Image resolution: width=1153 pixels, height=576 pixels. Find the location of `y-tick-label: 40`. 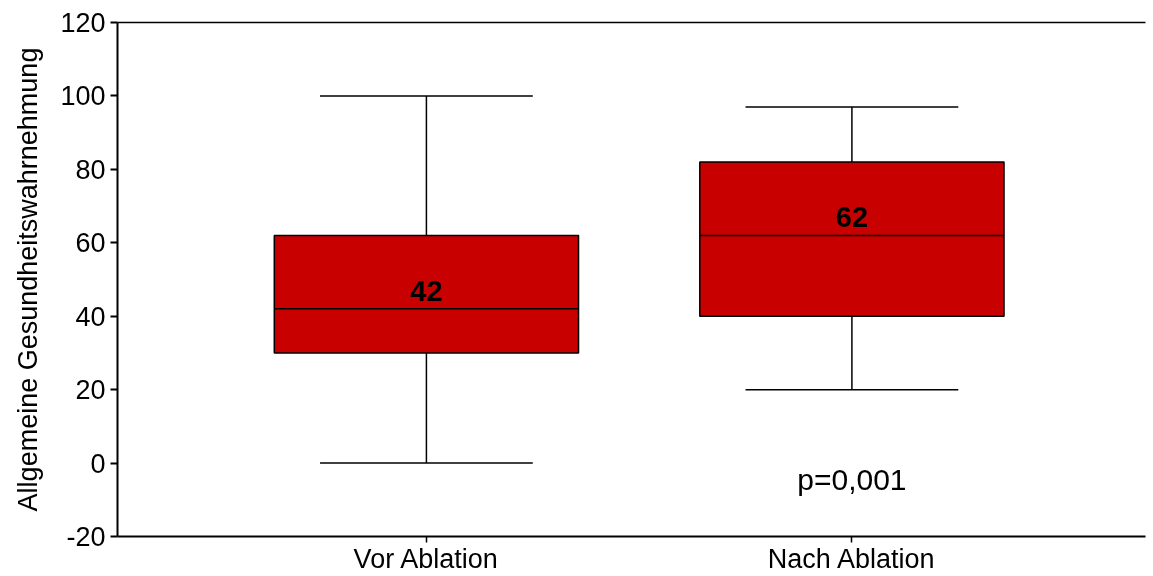

y-tick-label: 40 is located at coordinates (90, 316).